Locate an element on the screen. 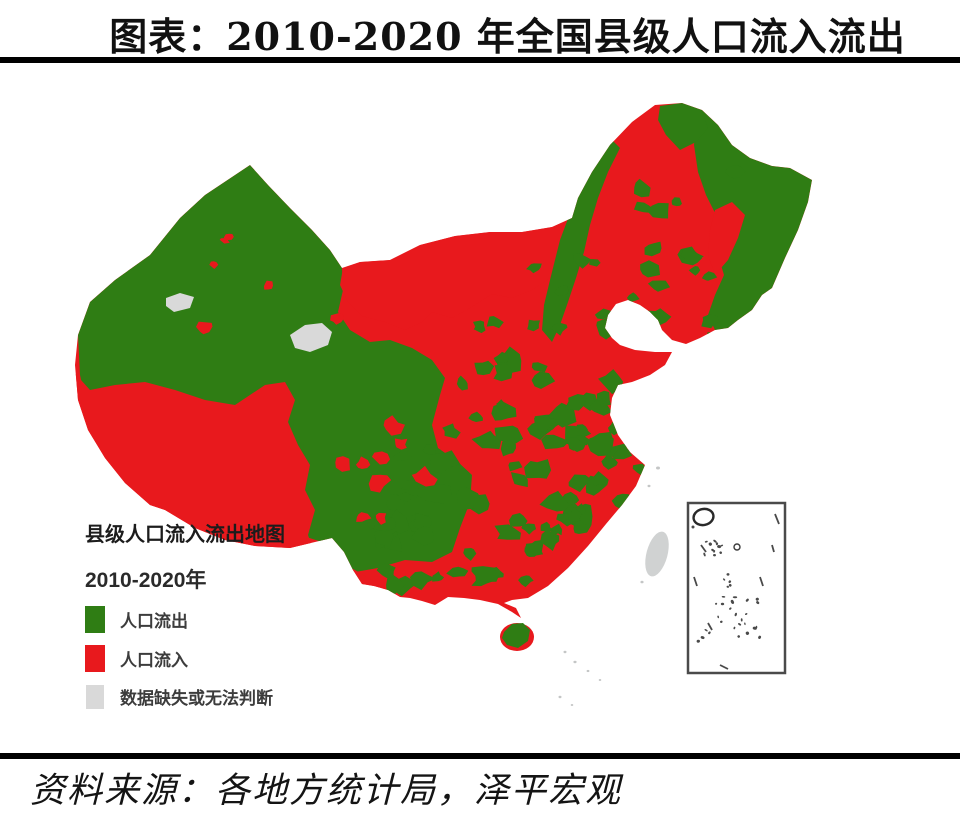 This screenshot has height=815, width=960. inflow-swatch is located at coordinates (95, 658).